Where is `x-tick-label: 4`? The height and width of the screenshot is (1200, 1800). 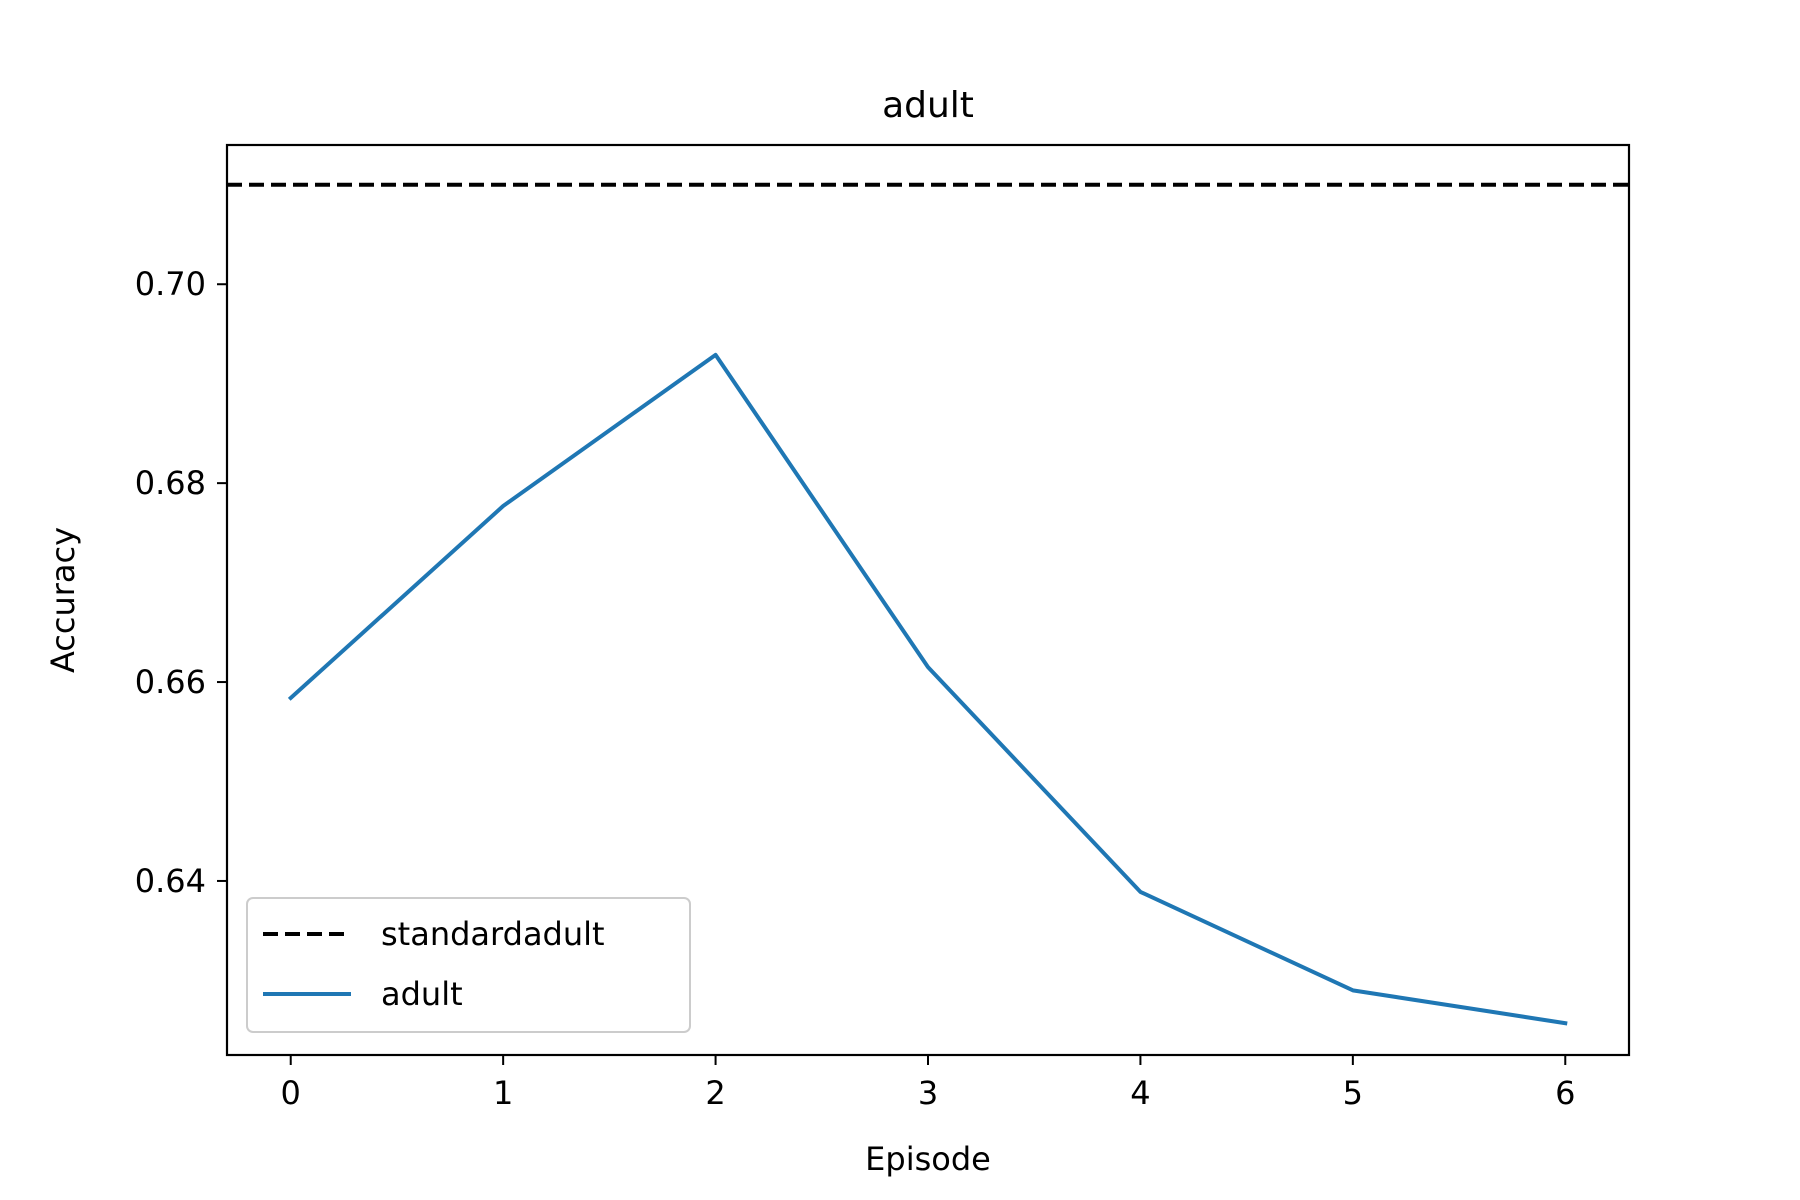
x-tick-label: 4 is located at coordinates (1140, 1093).